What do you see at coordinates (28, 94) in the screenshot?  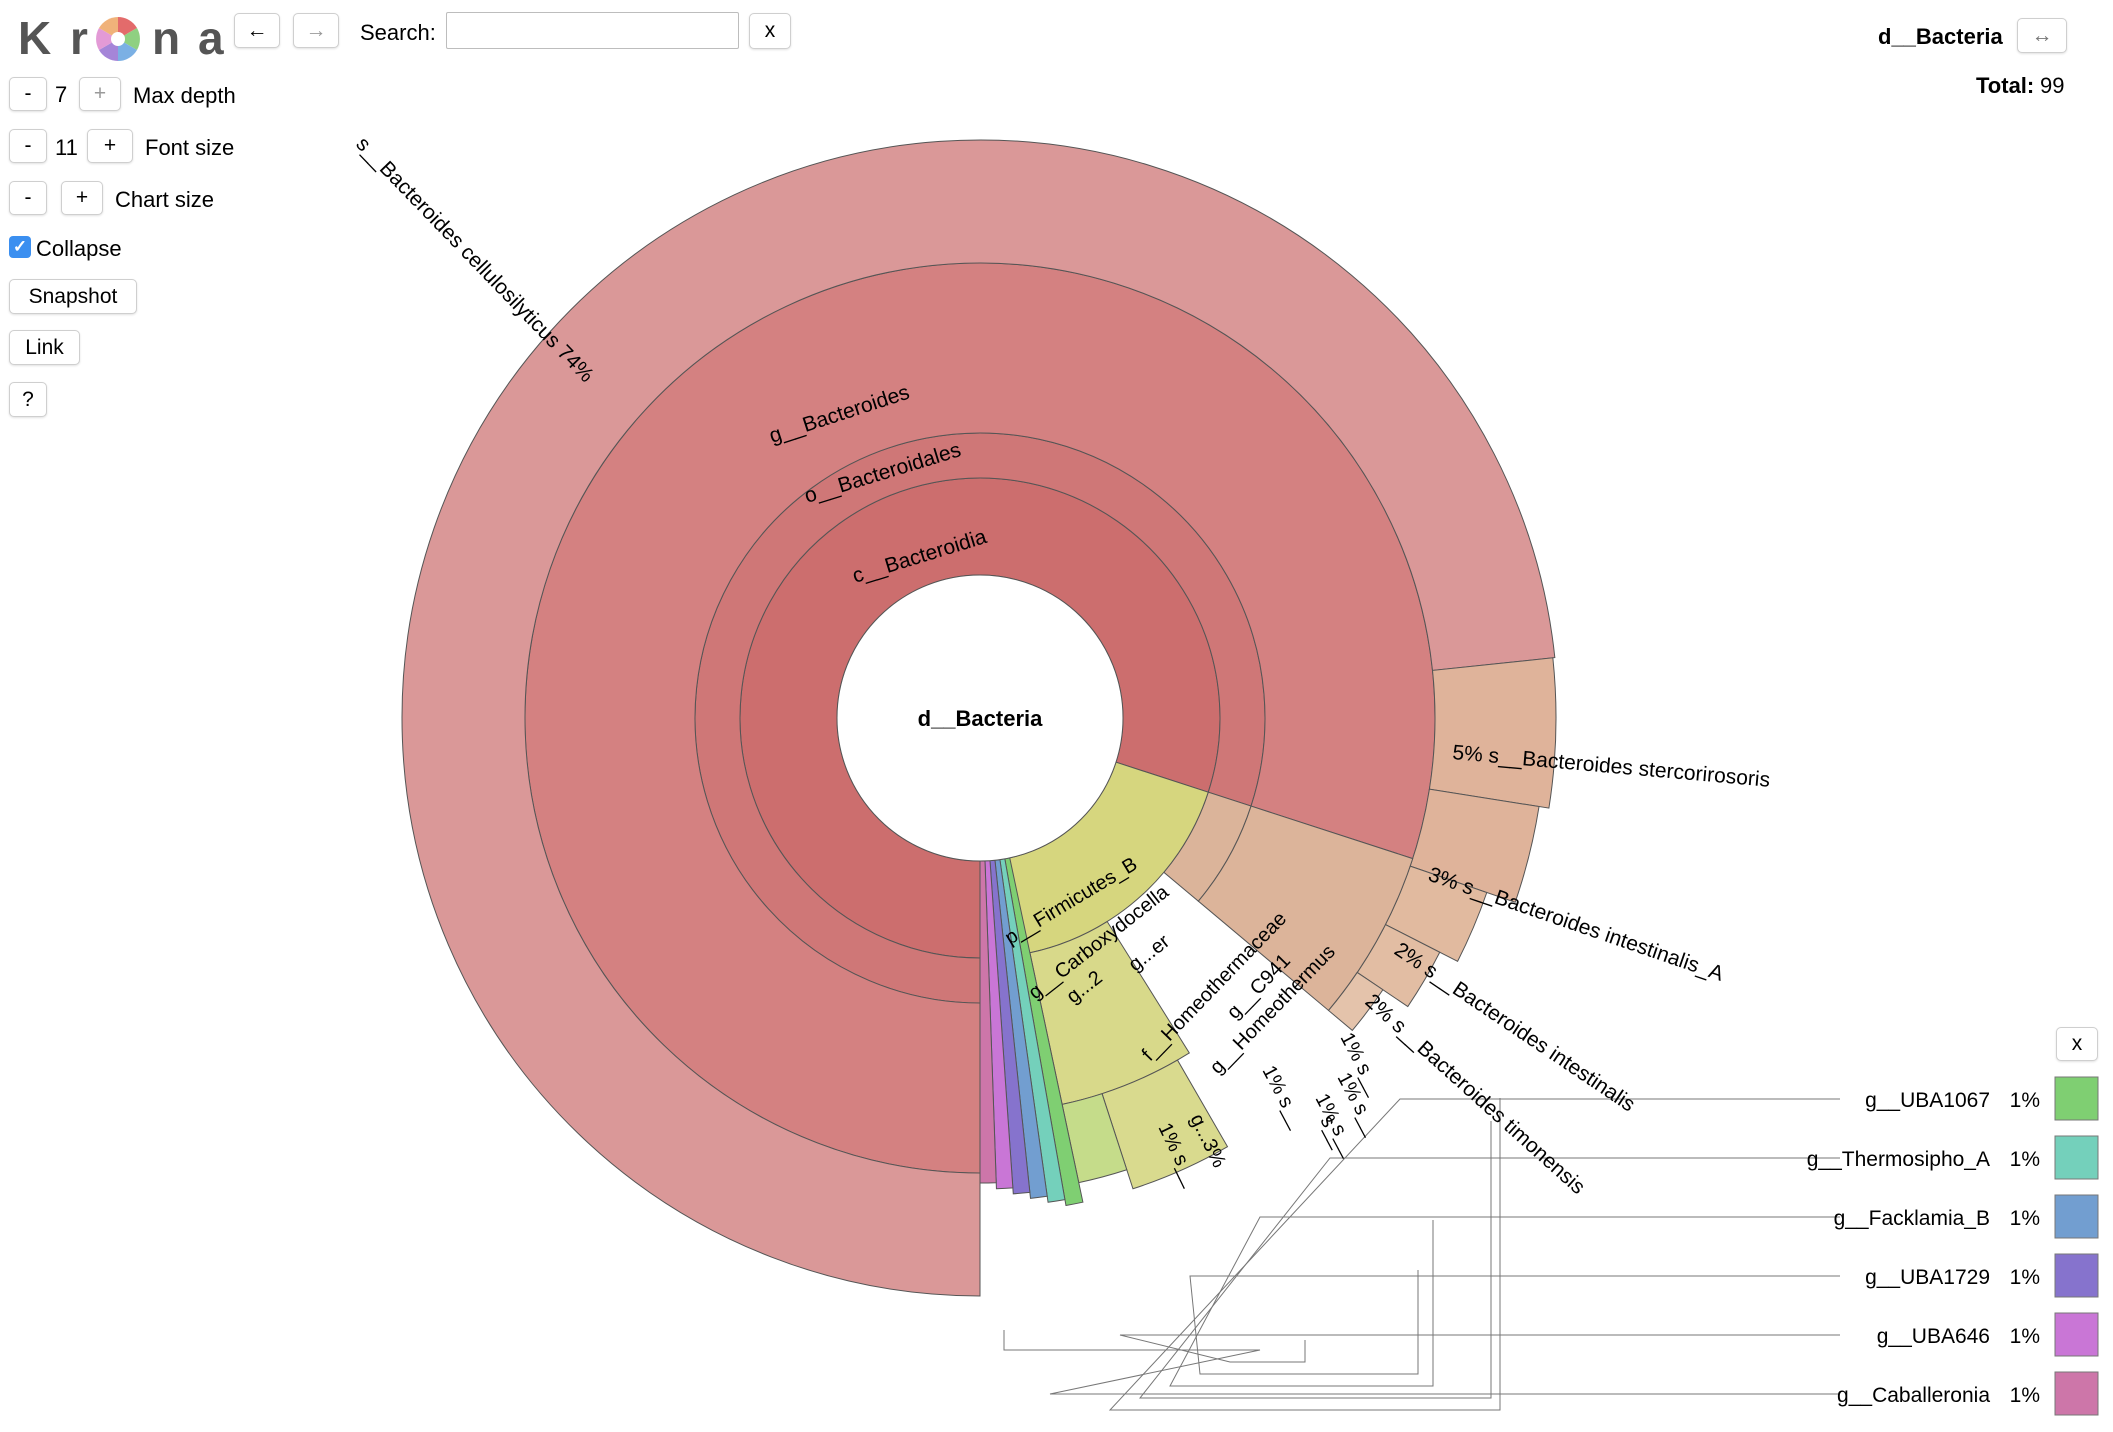 I see `max-depth-decrease-button: -` at bounding box center [28, 94].